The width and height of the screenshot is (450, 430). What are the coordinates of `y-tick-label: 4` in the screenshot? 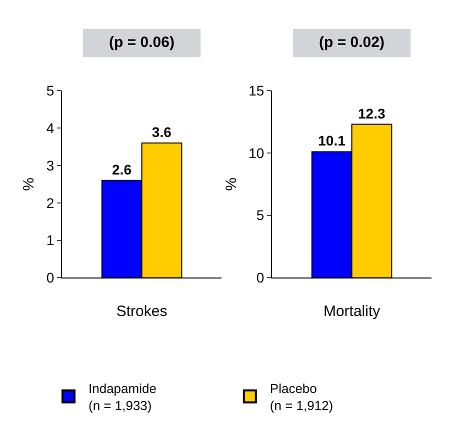 It's located at (50, 128).